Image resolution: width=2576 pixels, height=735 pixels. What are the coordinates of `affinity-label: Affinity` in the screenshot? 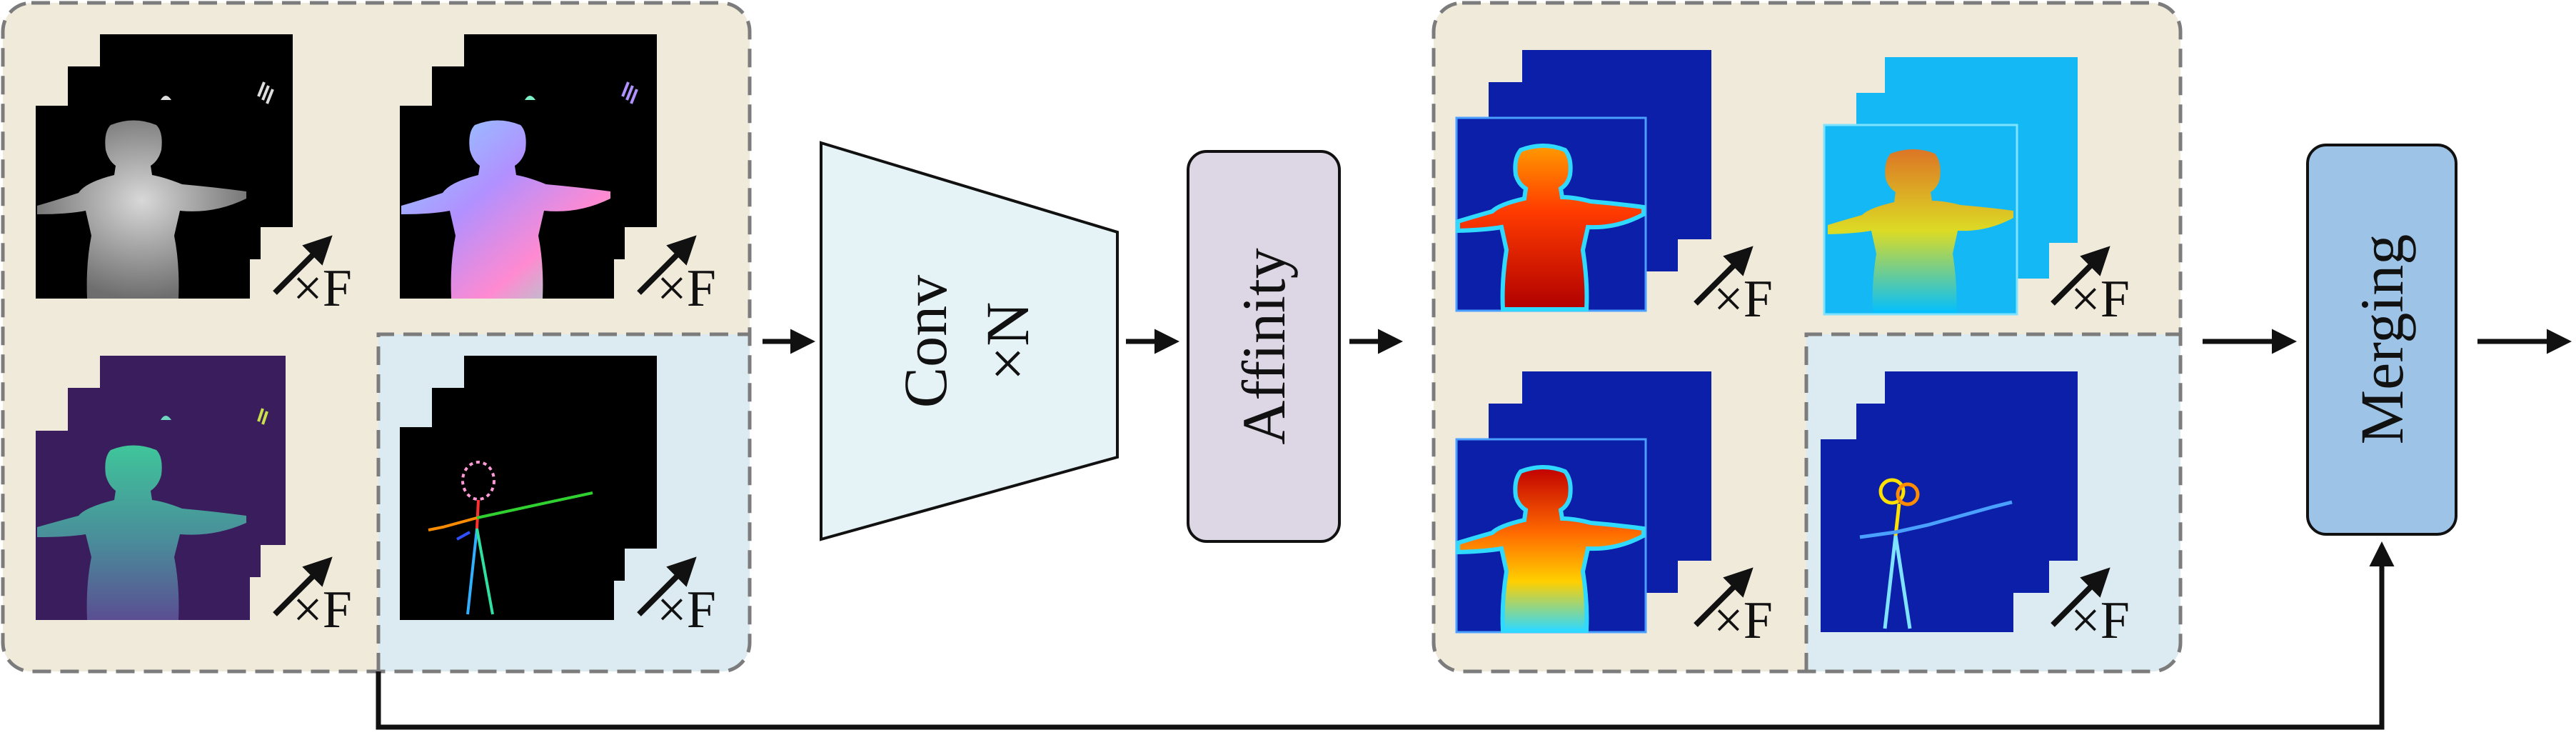 It's located at (1263, 346).